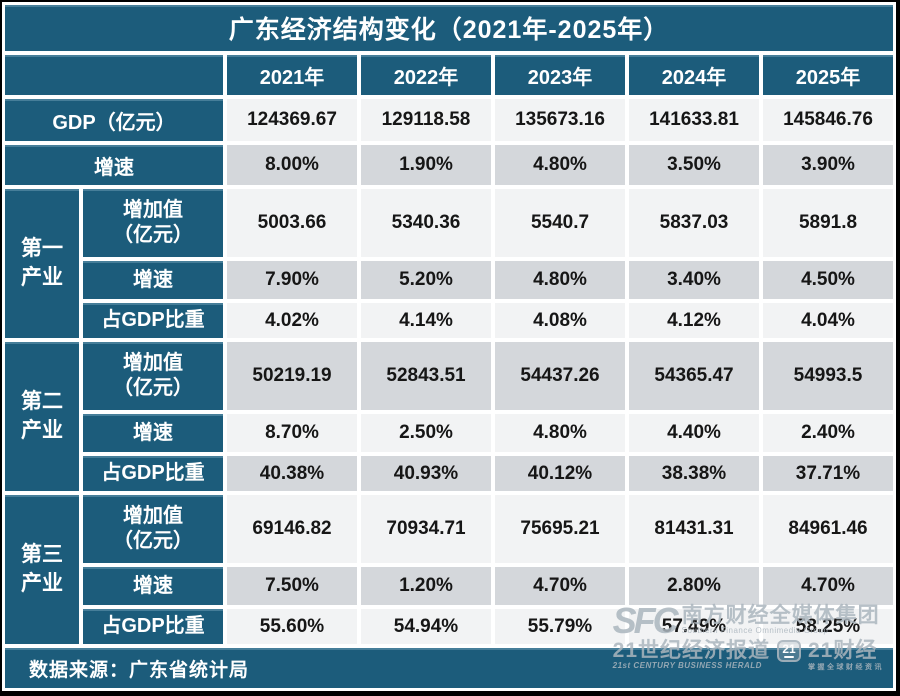 Image resolution: width=900 pixels, height=696 pixels. What do you see at coordinates (114, 120) in the screenshot?
I see `row-label-gdp: GDP（亿元）` at bounding box center [114, 120].